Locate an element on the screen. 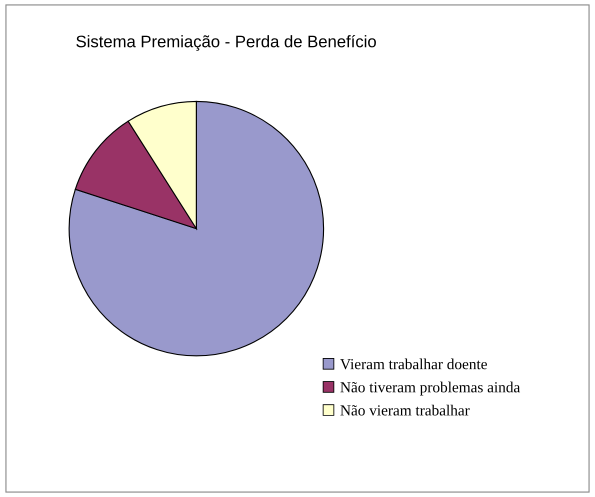  legend-label: Não tiveram problemas ainda is located at coordinates (430, 389).